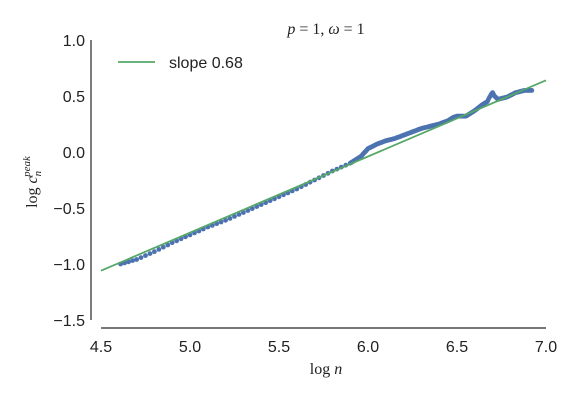 The height and width of the screenshot is (400, 581). Describe the element at coordinates (325, 29) in the screenshot. I see `chart-title: p = 1, ω = 1` at that location.